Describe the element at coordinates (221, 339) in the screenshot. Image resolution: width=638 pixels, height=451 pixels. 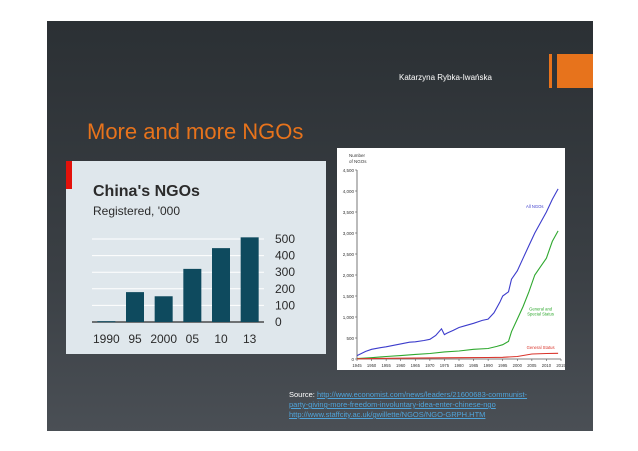
I see `bar-xtick-label: 10` at that location.